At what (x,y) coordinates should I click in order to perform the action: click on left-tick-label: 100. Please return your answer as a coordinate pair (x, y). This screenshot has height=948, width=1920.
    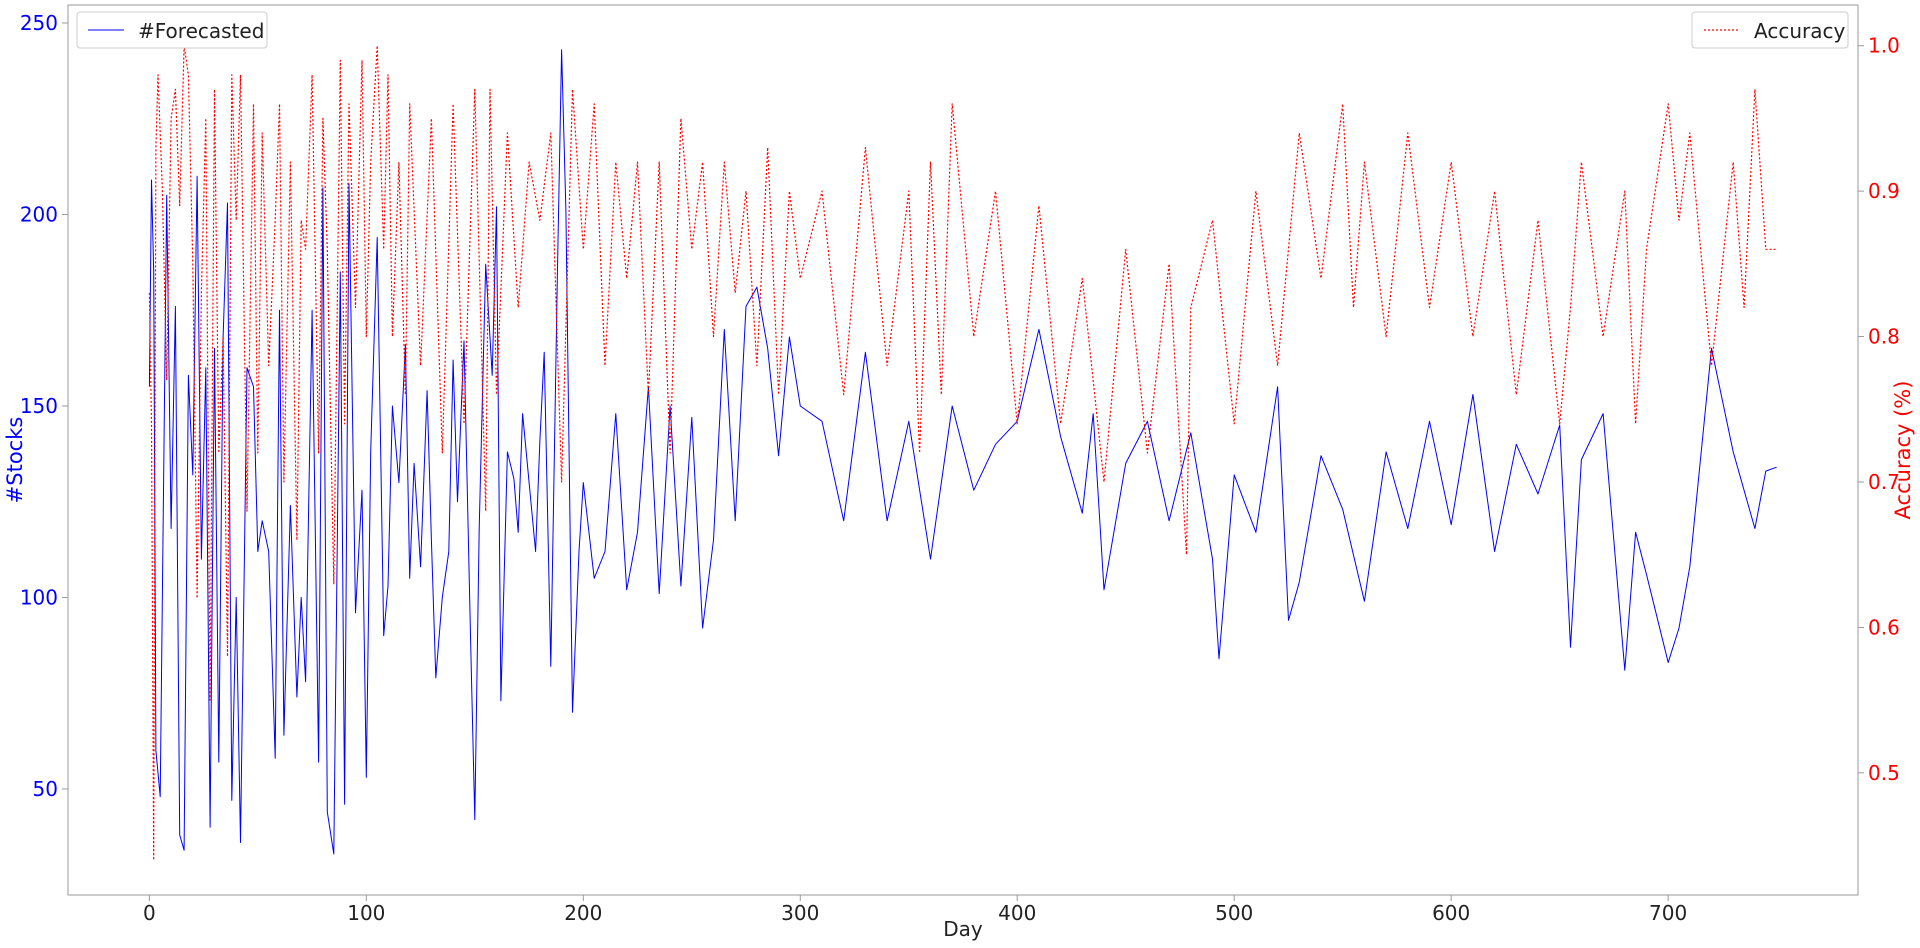
    Looking at the image, I should click on (39, 597).